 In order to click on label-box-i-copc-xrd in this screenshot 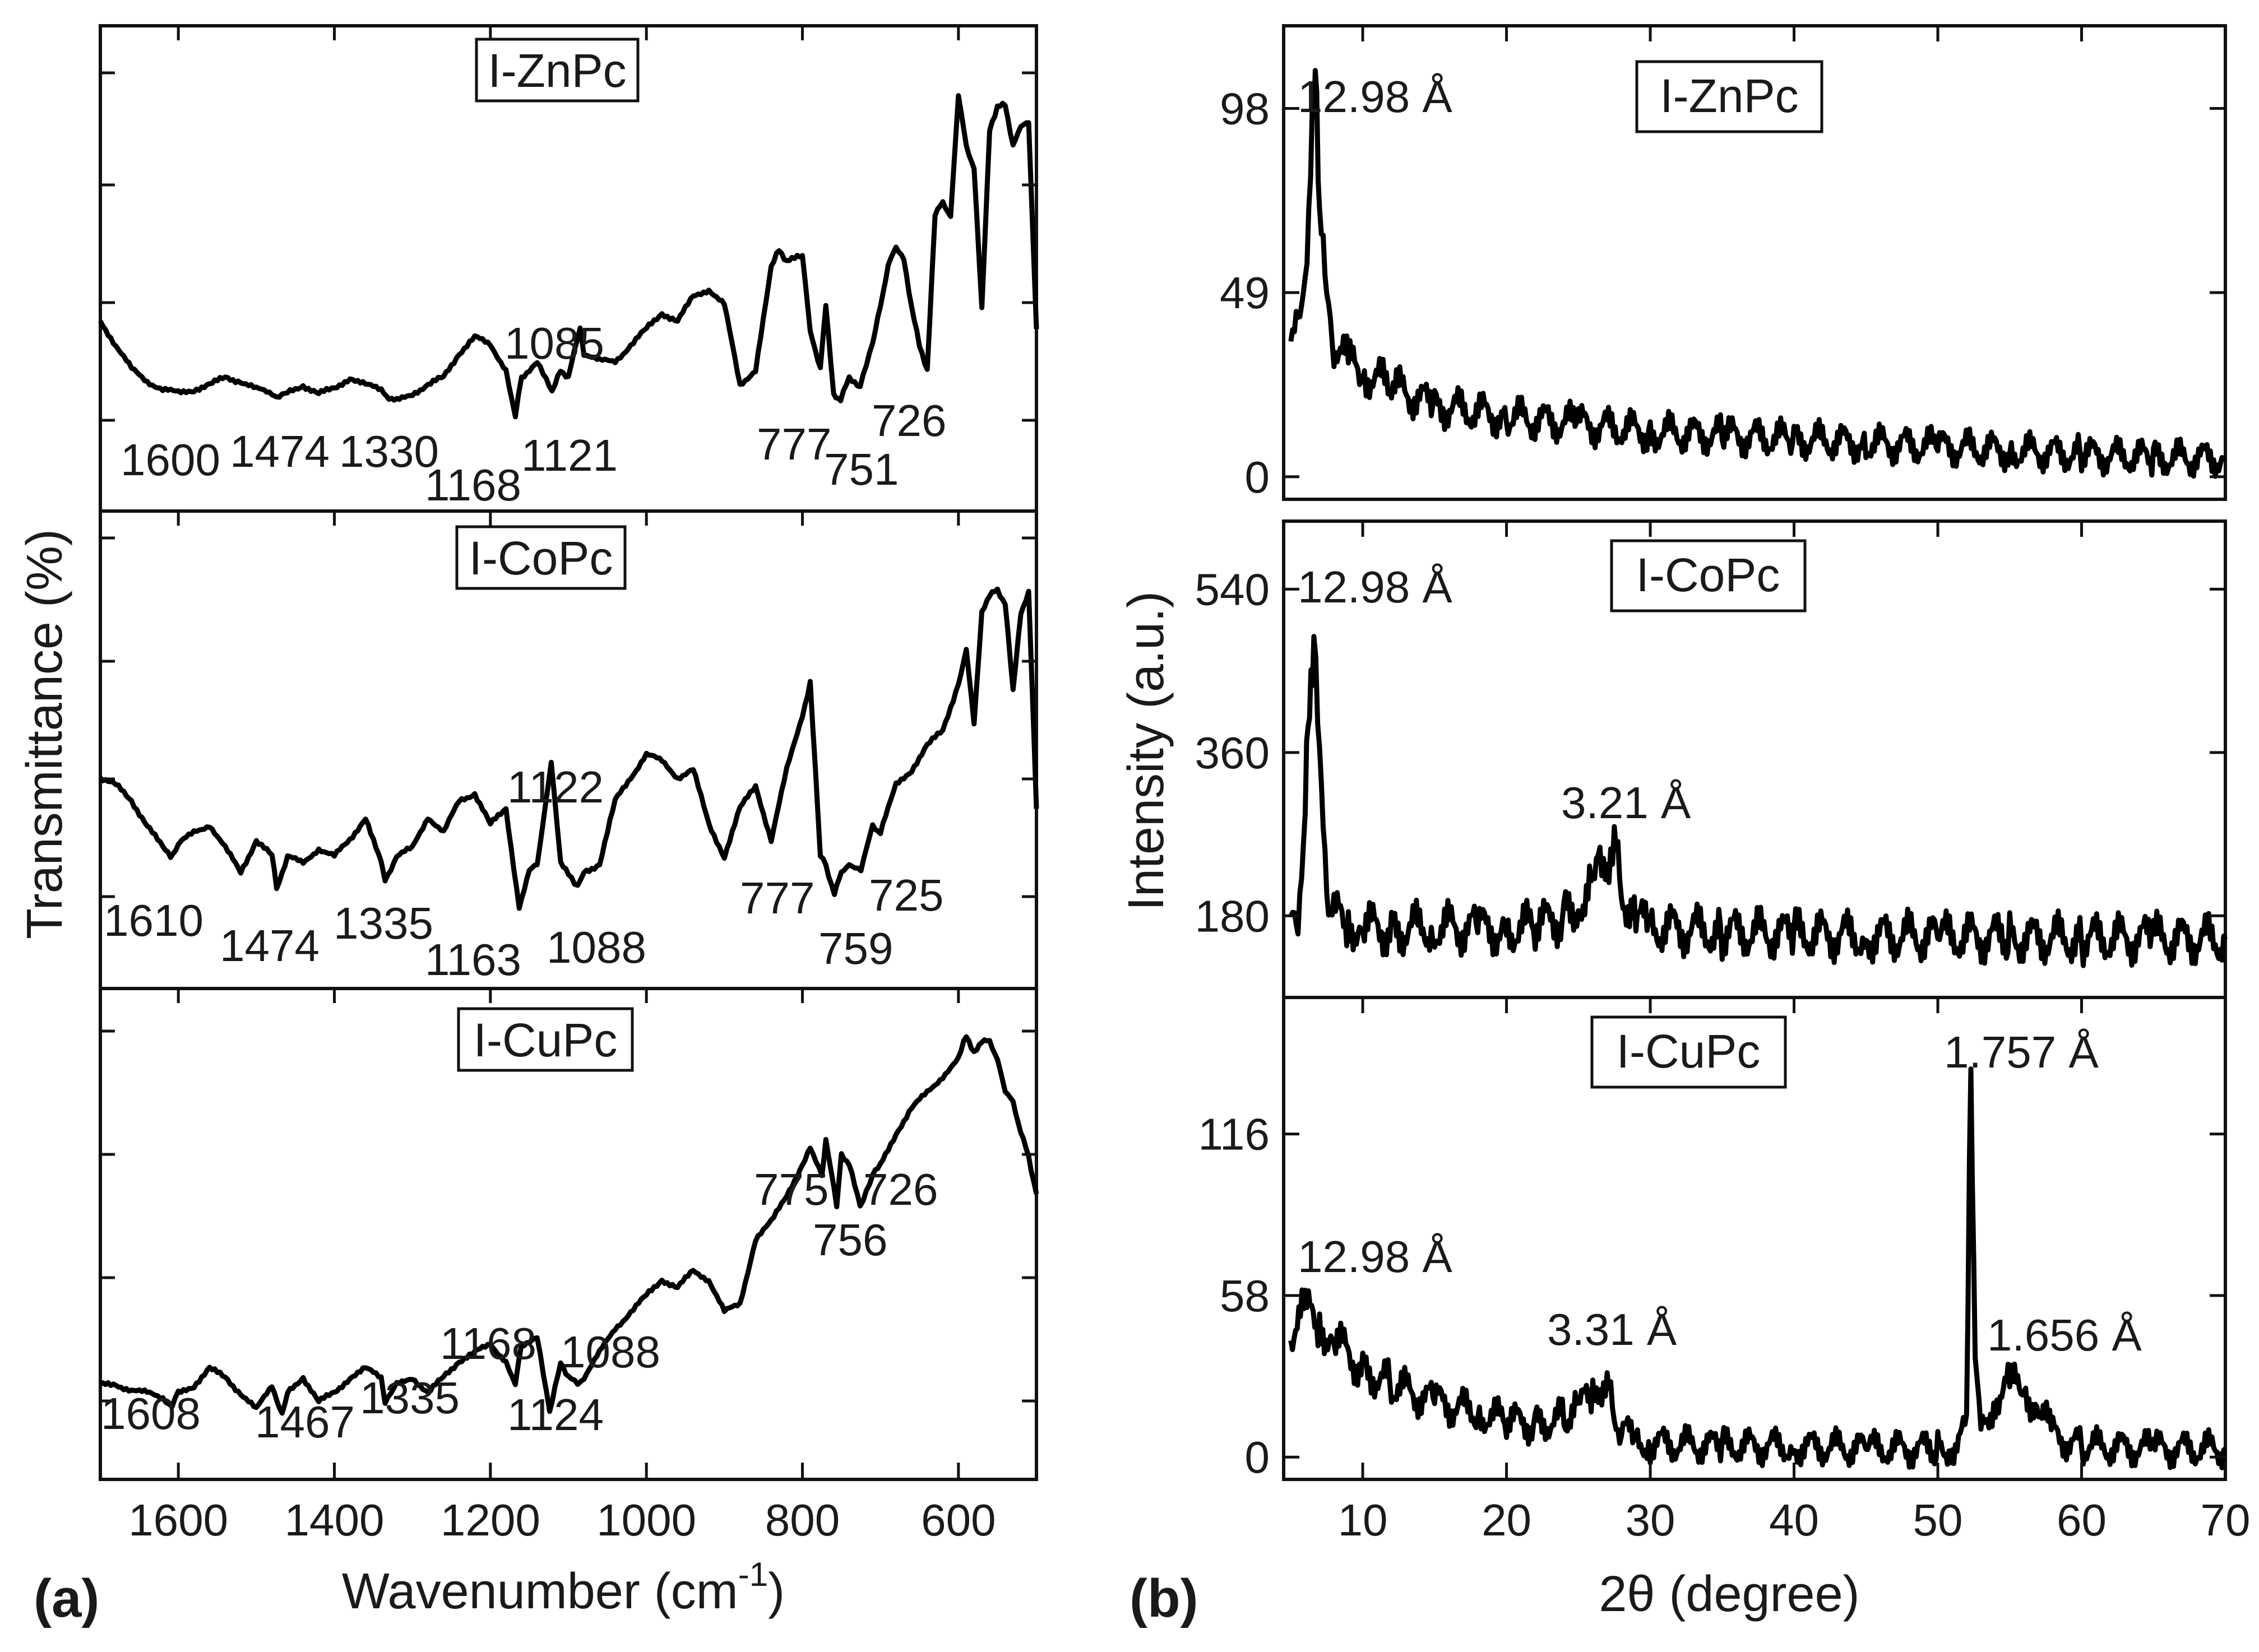, I will do `click(1708, 575)`.